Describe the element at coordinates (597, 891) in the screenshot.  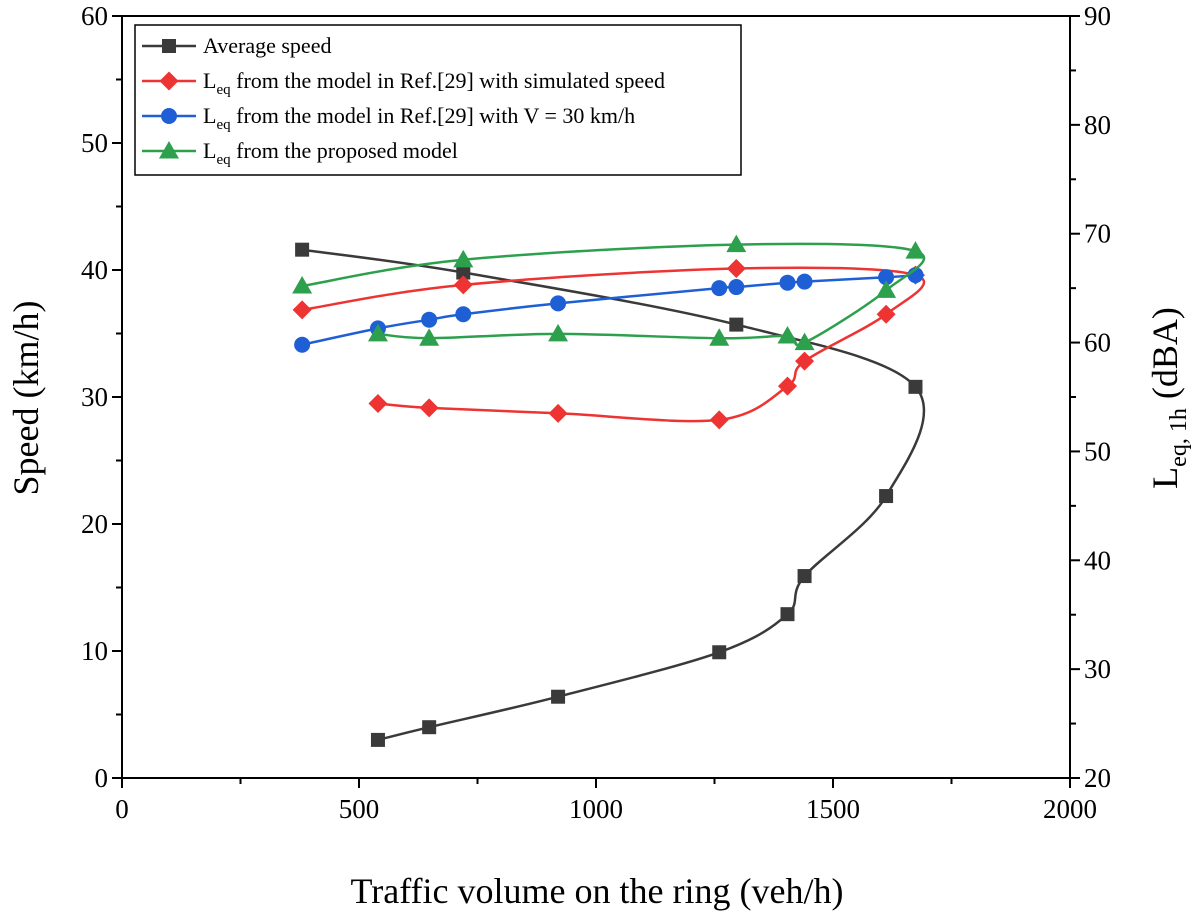
I see `x-axis-title: Traffic volume on the ring (veh/h)` at that location.